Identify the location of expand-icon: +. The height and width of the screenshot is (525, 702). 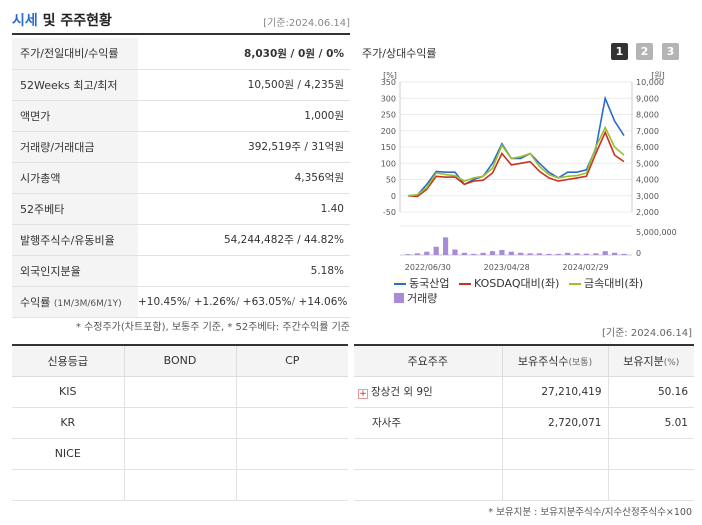
(363, 394).